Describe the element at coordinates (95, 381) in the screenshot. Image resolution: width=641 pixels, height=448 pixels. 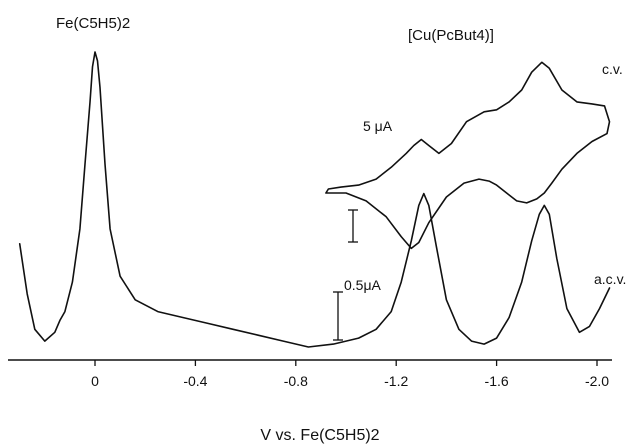
I see `x-tick-label-0: 0` at that location.